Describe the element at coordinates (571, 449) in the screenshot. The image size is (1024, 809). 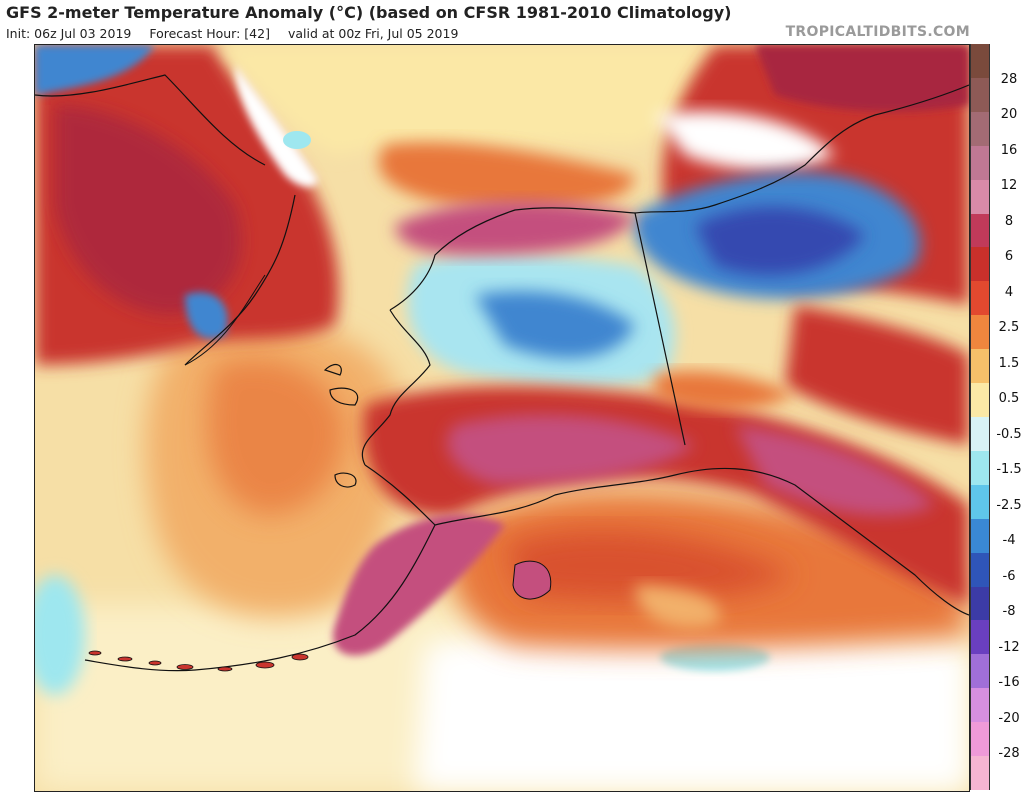
I see `south-alaska-magenta` at that location.